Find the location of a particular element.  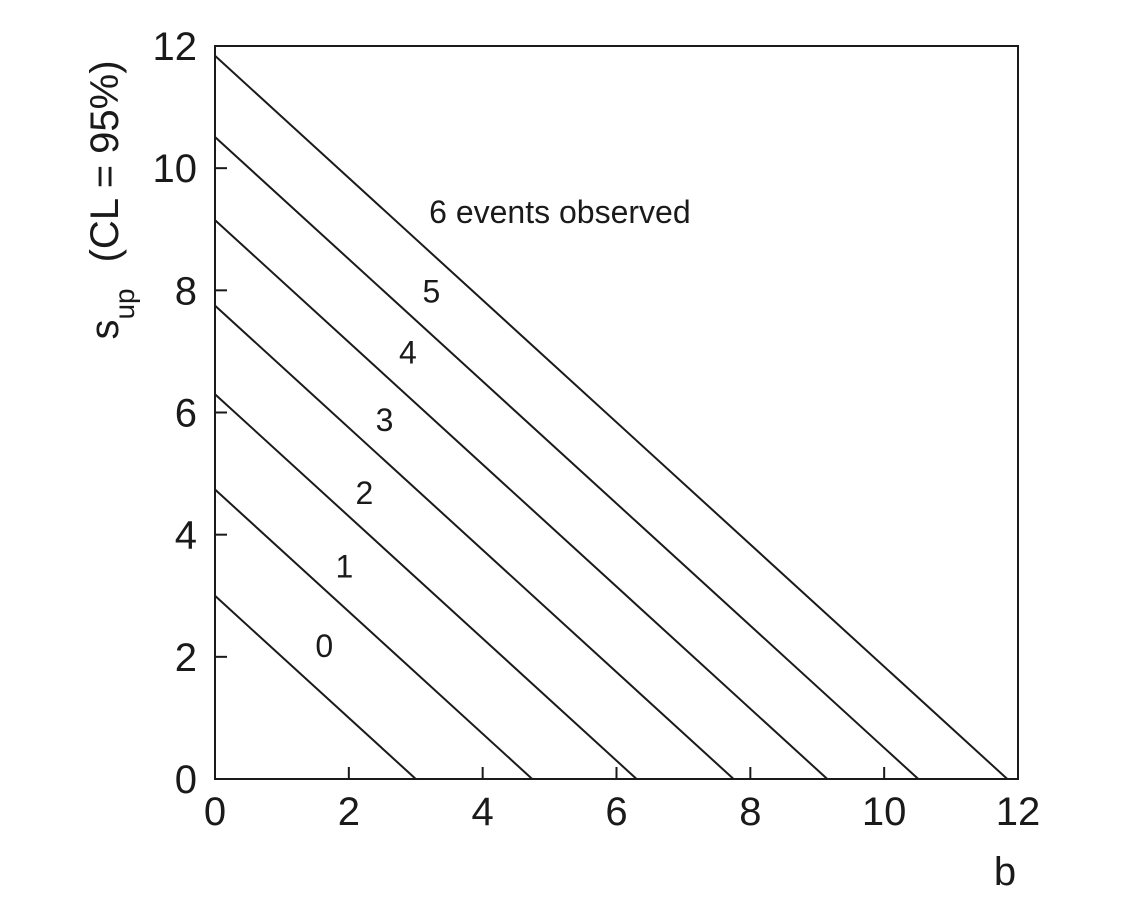

series-label: 1 is located at coordinates (344, 566).